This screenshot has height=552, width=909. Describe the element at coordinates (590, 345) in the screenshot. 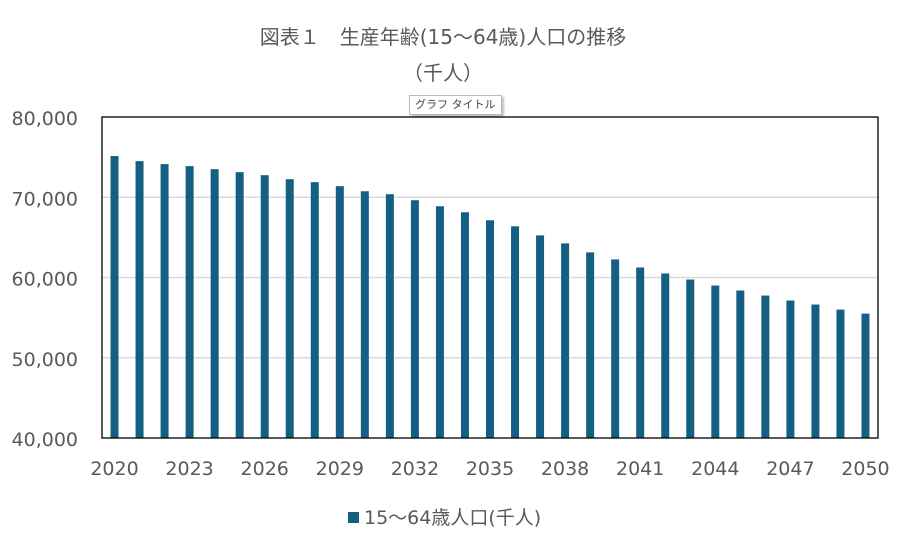

I see `bar-2039` at that location.